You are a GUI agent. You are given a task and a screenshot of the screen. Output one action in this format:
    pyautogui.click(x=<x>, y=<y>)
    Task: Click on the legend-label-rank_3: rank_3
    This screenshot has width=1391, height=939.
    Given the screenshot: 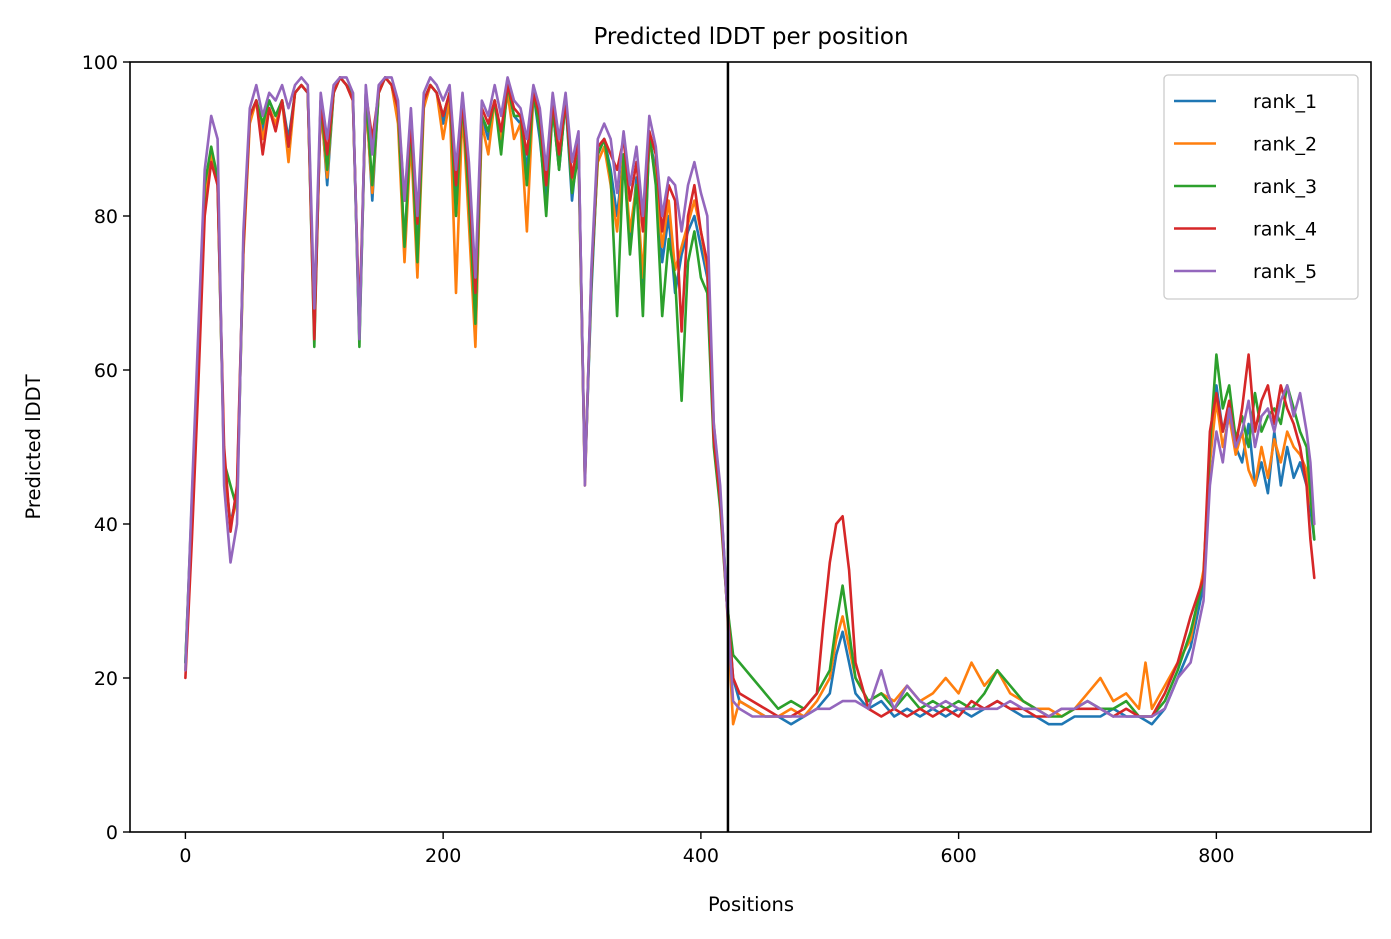 What is the action you would take?
    pyautogui.click(x=1285, y=187)
    